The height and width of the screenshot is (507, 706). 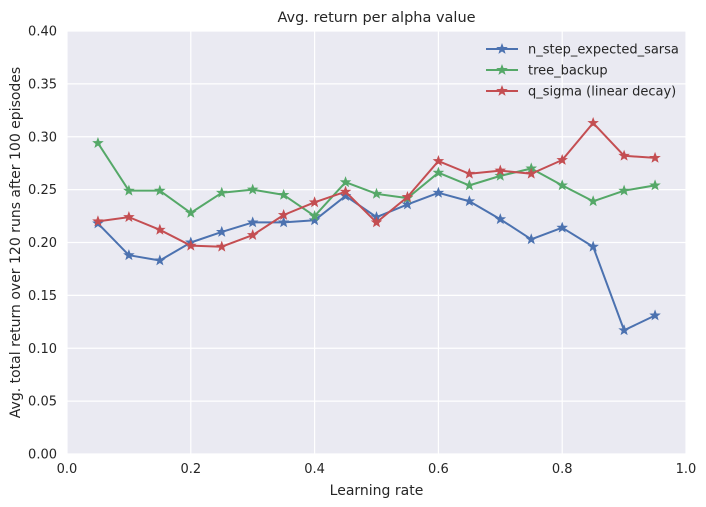 What do you see at coordinates (42, 84) in the screenshot?
I see `y-tick-label: 0.35` at bounding box center [42, 84].